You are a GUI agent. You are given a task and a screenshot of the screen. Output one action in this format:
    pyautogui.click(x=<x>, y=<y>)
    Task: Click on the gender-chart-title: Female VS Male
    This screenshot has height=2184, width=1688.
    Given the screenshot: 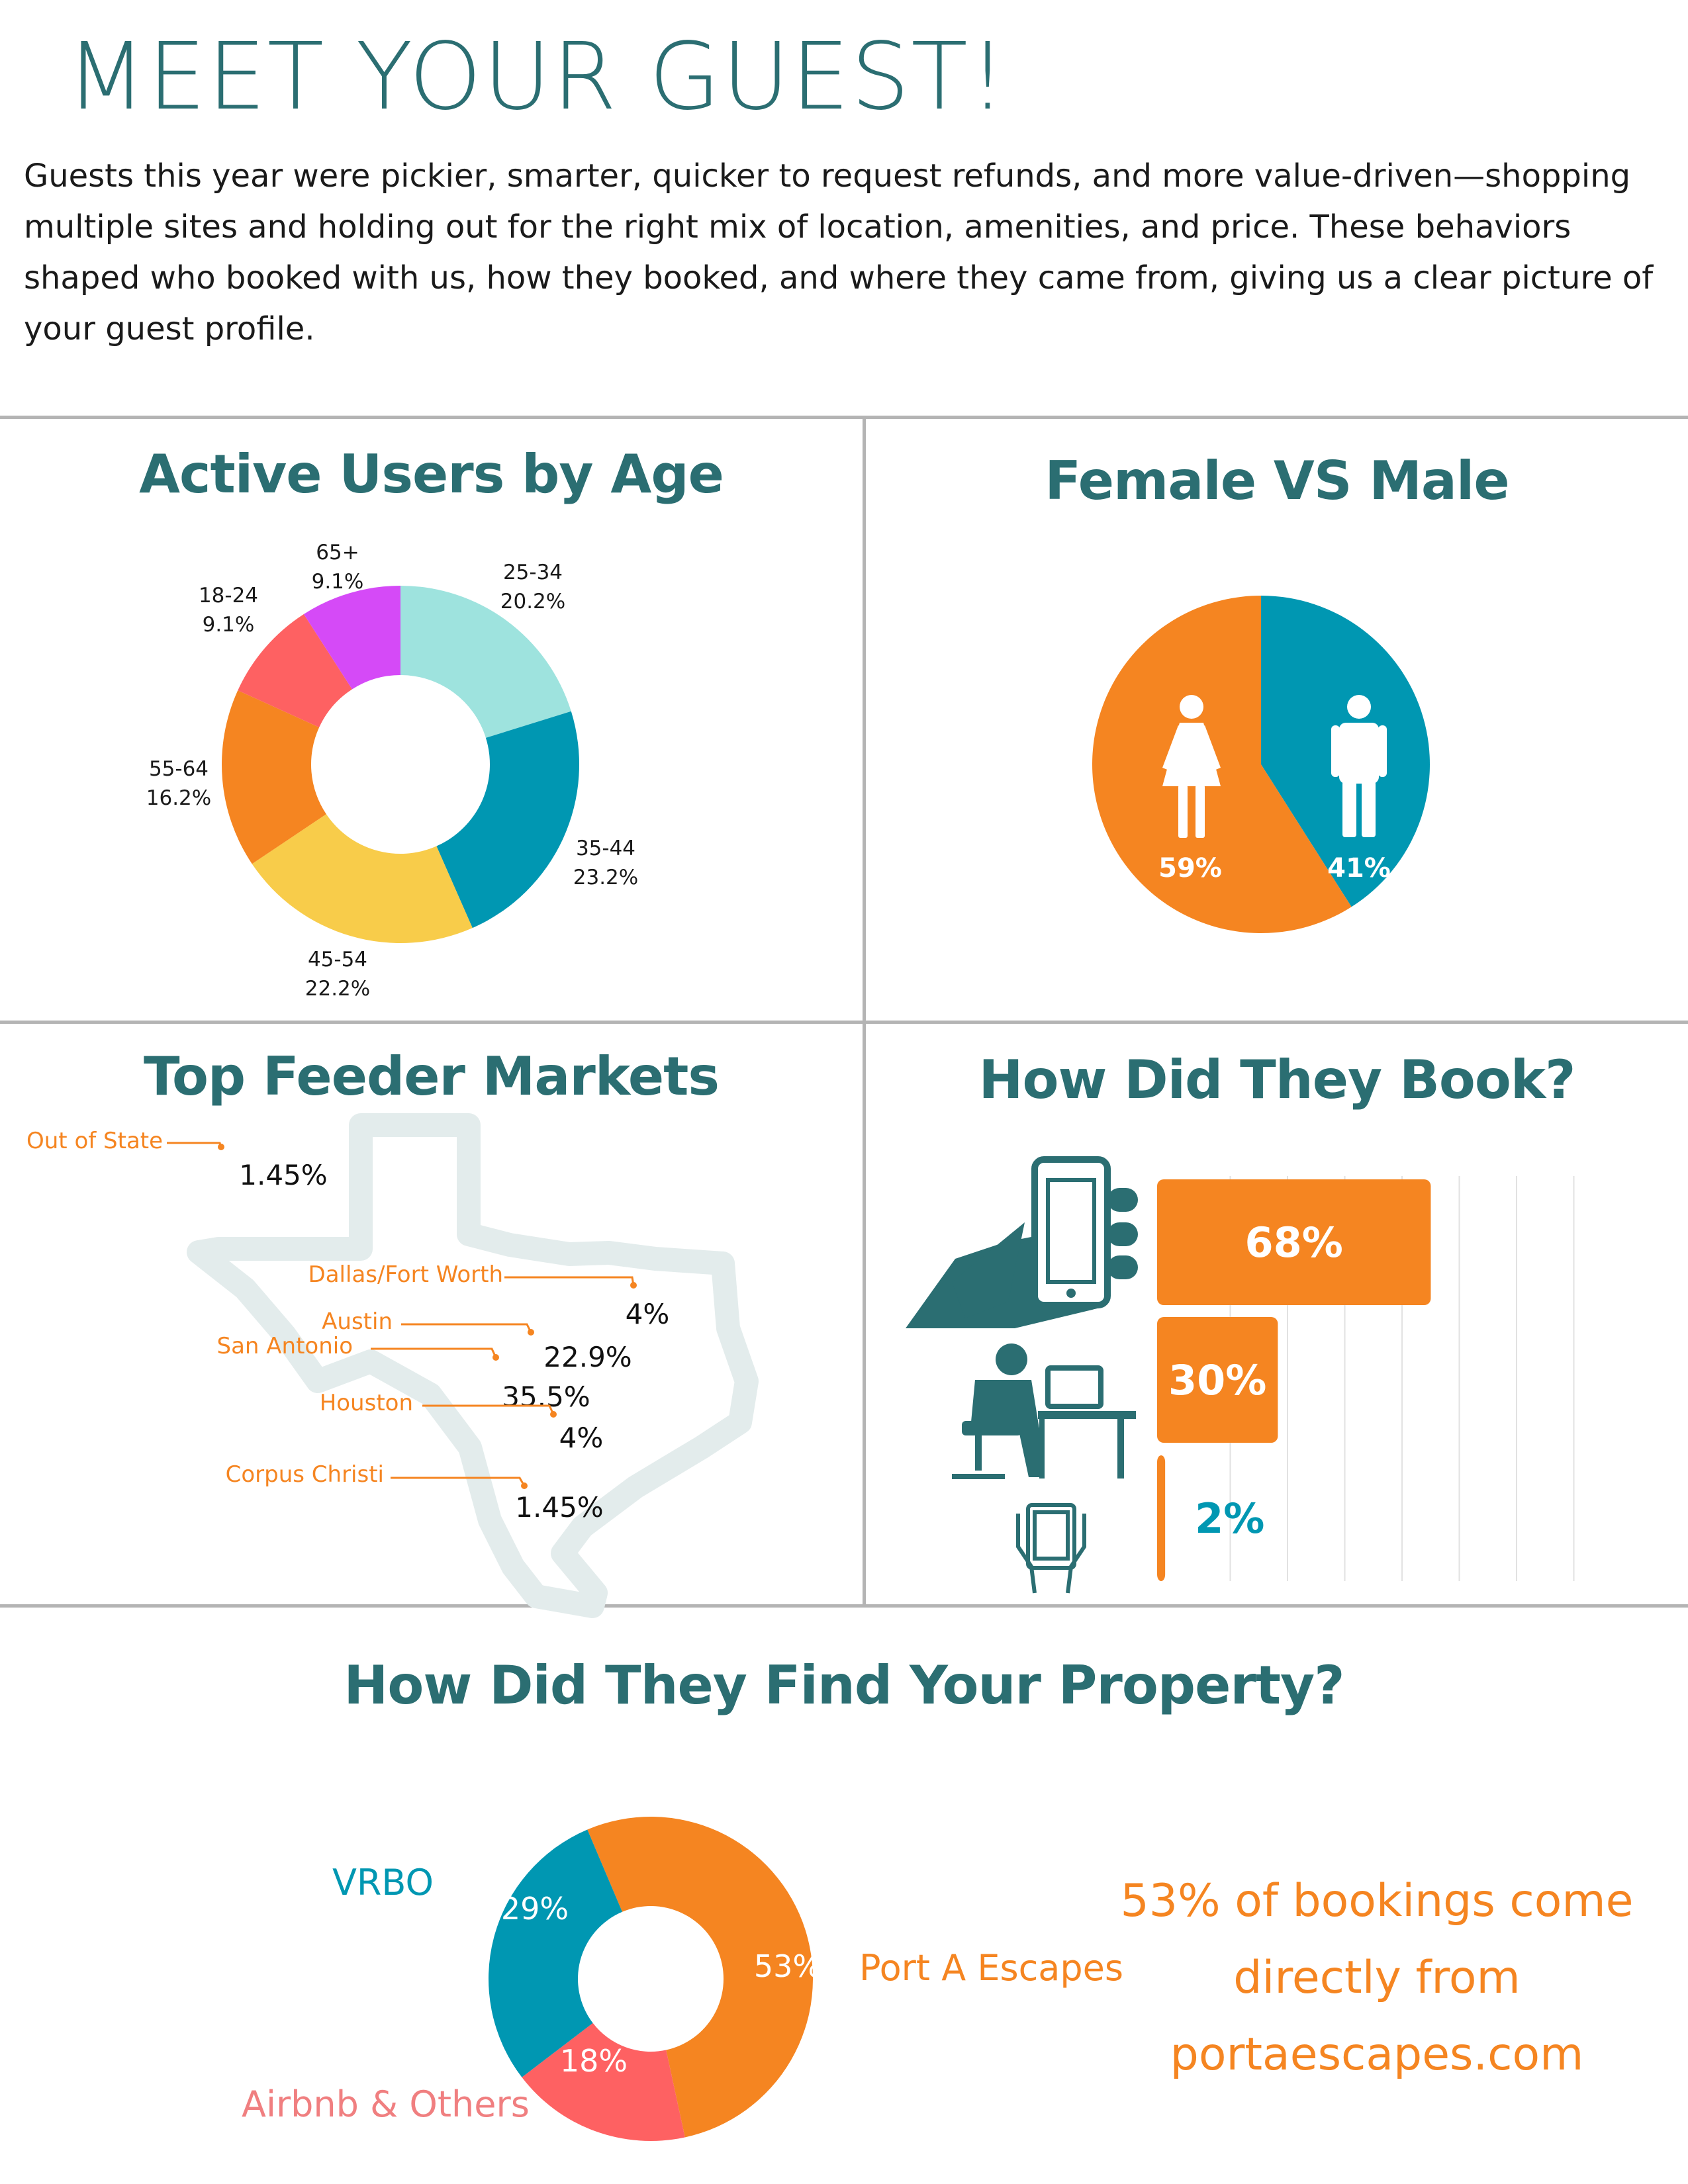 What is the action you would take?
    pyautogui.click(x=1277, y=481)
    